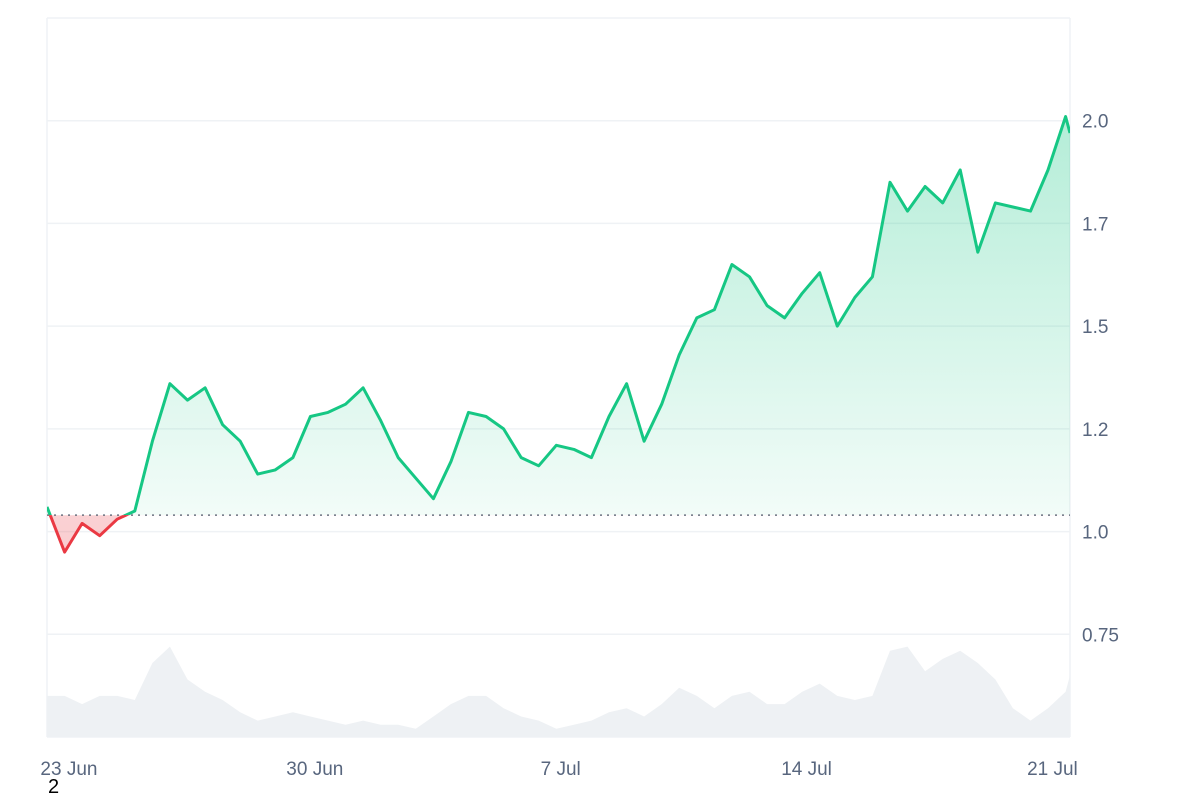 The image size is (1200, 800). Describe the element at coordinates (1095, 224) in the screenshot. I see `y-tick-label: 1.7` at that location.